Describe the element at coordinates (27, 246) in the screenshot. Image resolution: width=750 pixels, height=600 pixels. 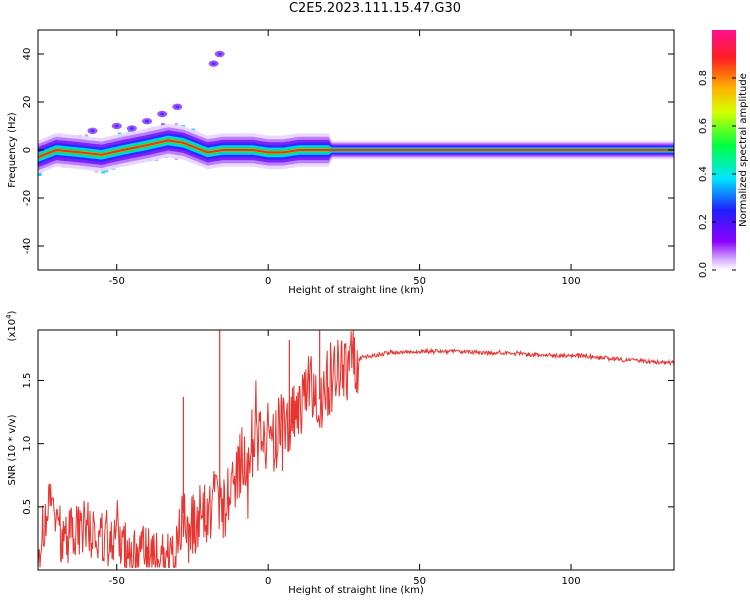
I see `y-tick-label: -40` at that location.